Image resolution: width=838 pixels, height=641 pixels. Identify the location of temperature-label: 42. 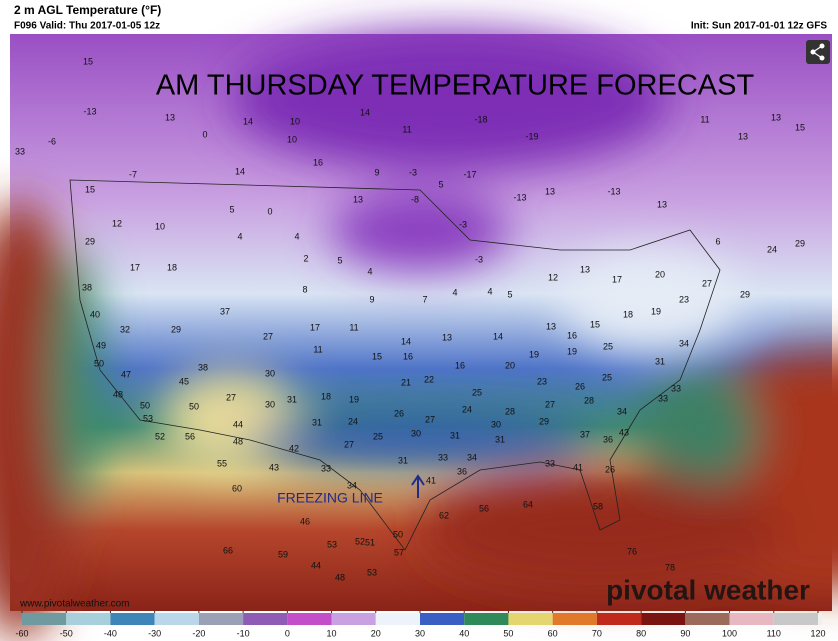
(294, 448).